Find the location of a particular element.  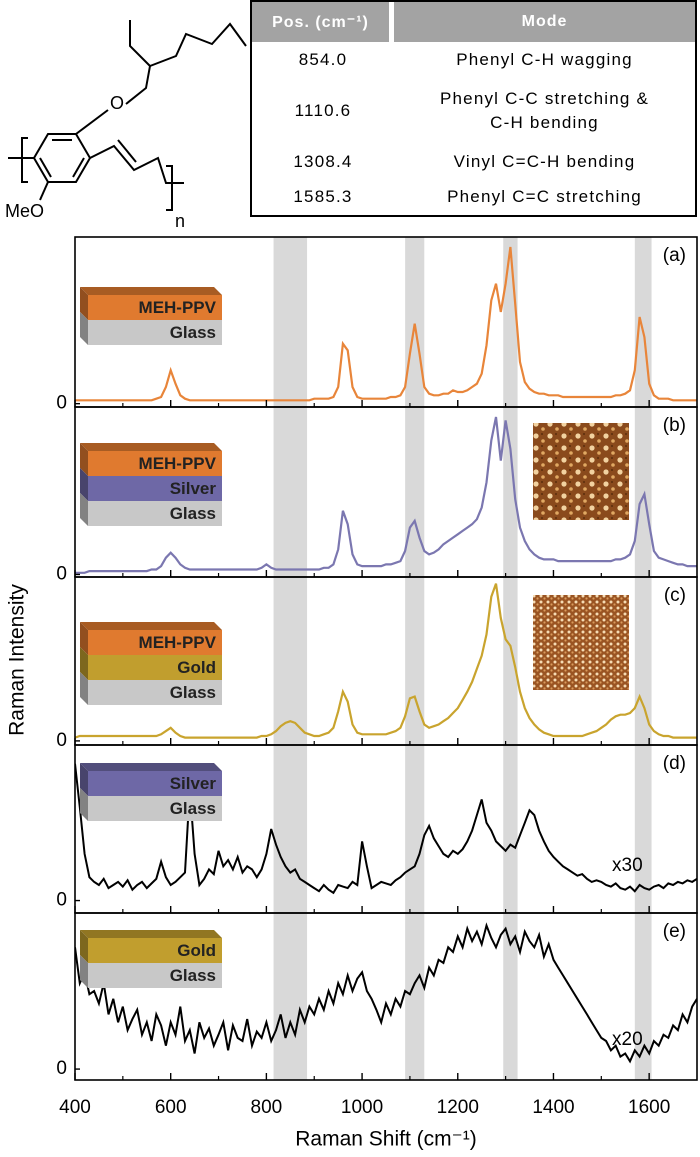

atom-label: O is located at coordinates (117, 103).